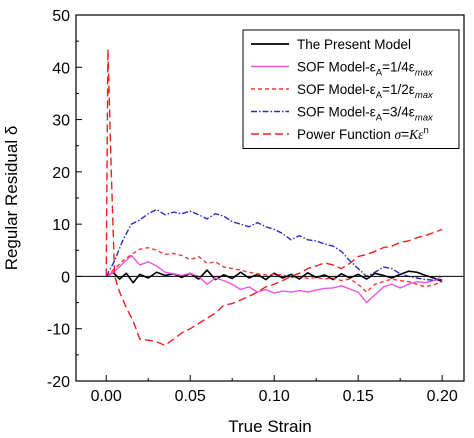 The image size is (474, 438). What do you see at coordinates (442, 396) in the screenshot?
I see `x-tick-label: 0.20` at bounding box center [442, 396].